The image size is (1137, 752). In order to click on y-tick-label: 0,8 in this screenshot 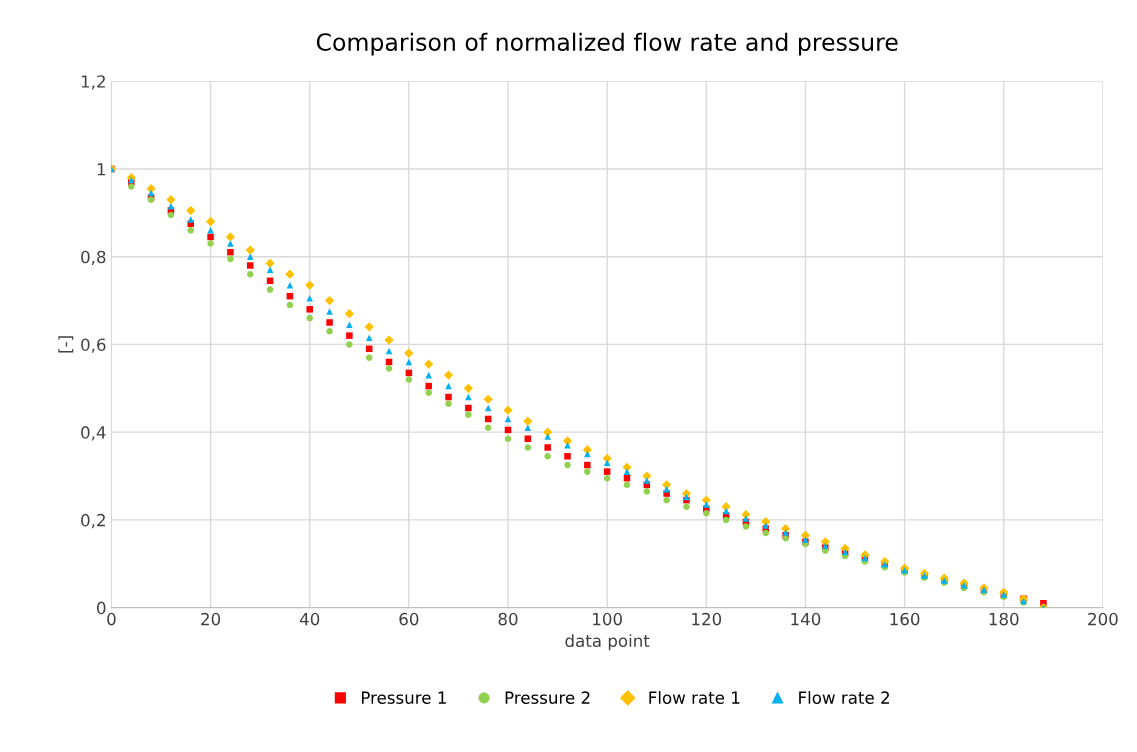, I will do `click(93, 257)`.